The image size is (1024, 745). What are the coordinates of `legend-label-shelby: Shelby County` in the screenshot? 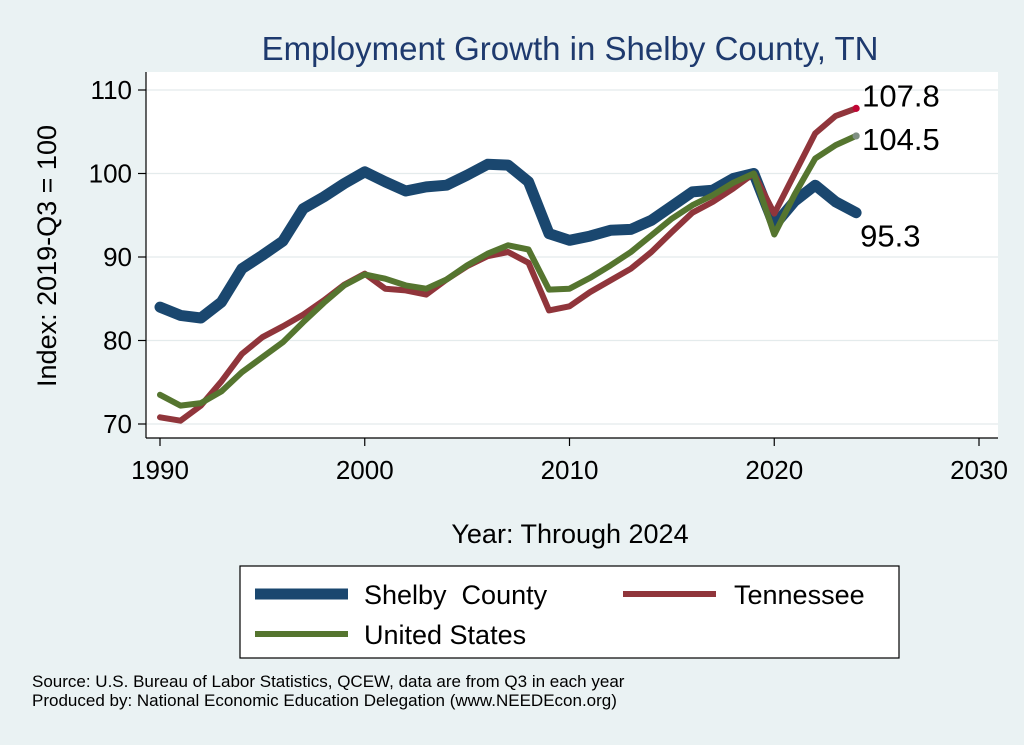 It's located at (456, 595).